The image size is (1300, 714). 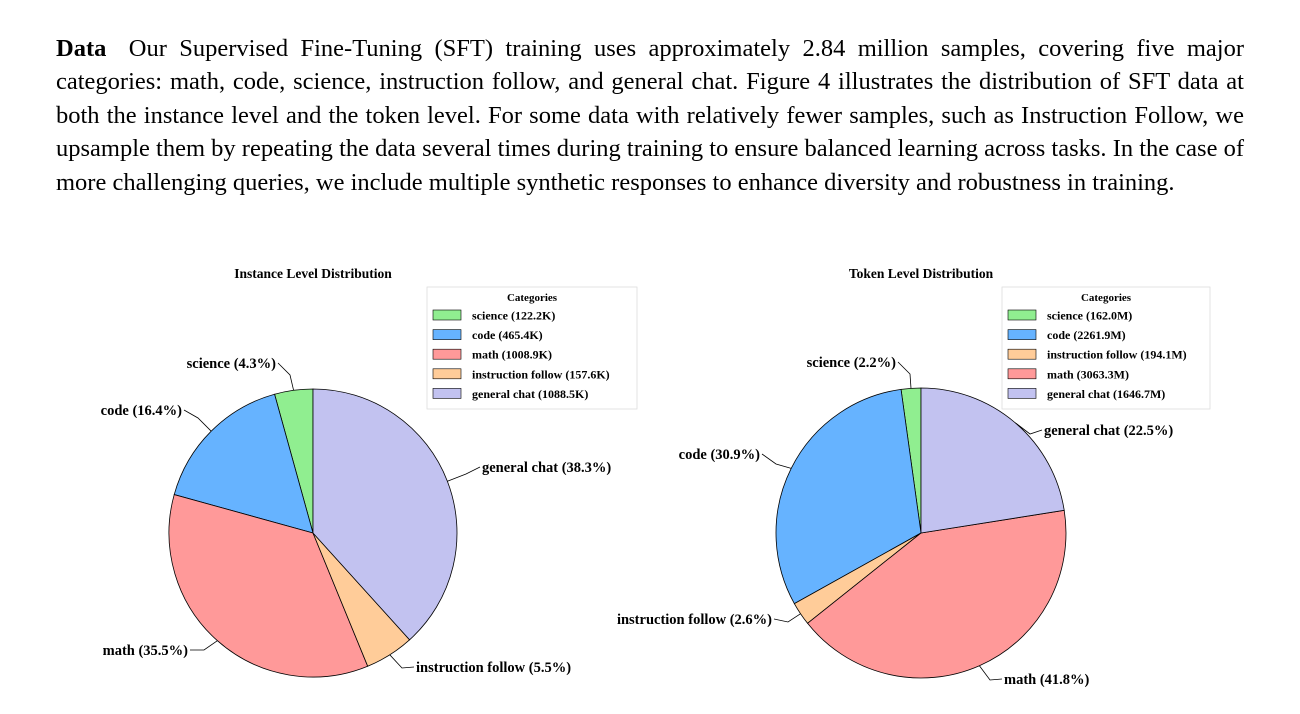 What do you see at coordinates (232, 364) in the screenshot?
I see `slice-label-science: science (4.3%)` at bounding box center [232, 364].